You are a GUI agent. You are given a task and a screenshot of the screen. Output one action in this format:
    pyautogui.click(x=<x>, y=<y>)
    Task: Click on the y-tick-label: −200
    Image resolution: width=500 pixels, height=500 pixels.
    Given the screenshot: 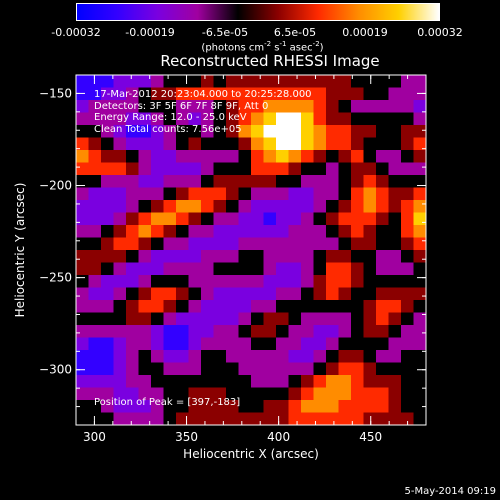 What is the action you would take?
    pyautogui.click(x=55, y=186)
    